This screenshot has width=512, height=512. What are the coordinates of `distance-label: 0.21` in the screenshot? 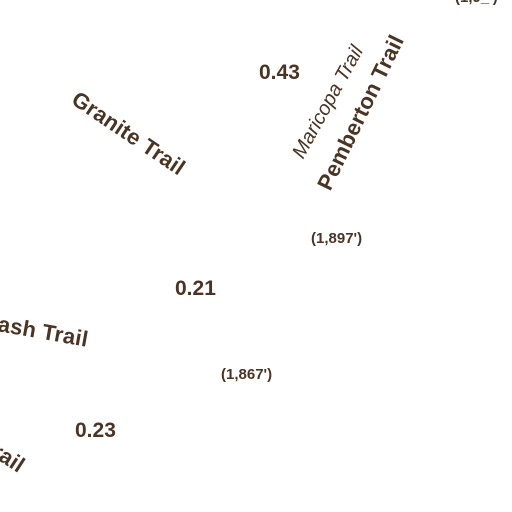 It's located at (195, 288).